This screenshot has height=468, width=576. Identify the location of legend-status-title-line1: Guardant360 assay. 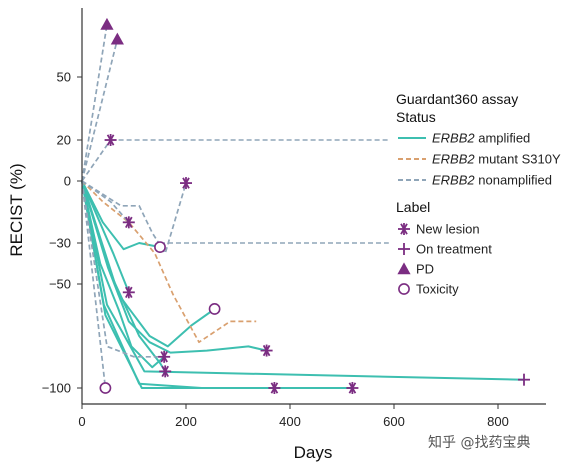
(457, 99).